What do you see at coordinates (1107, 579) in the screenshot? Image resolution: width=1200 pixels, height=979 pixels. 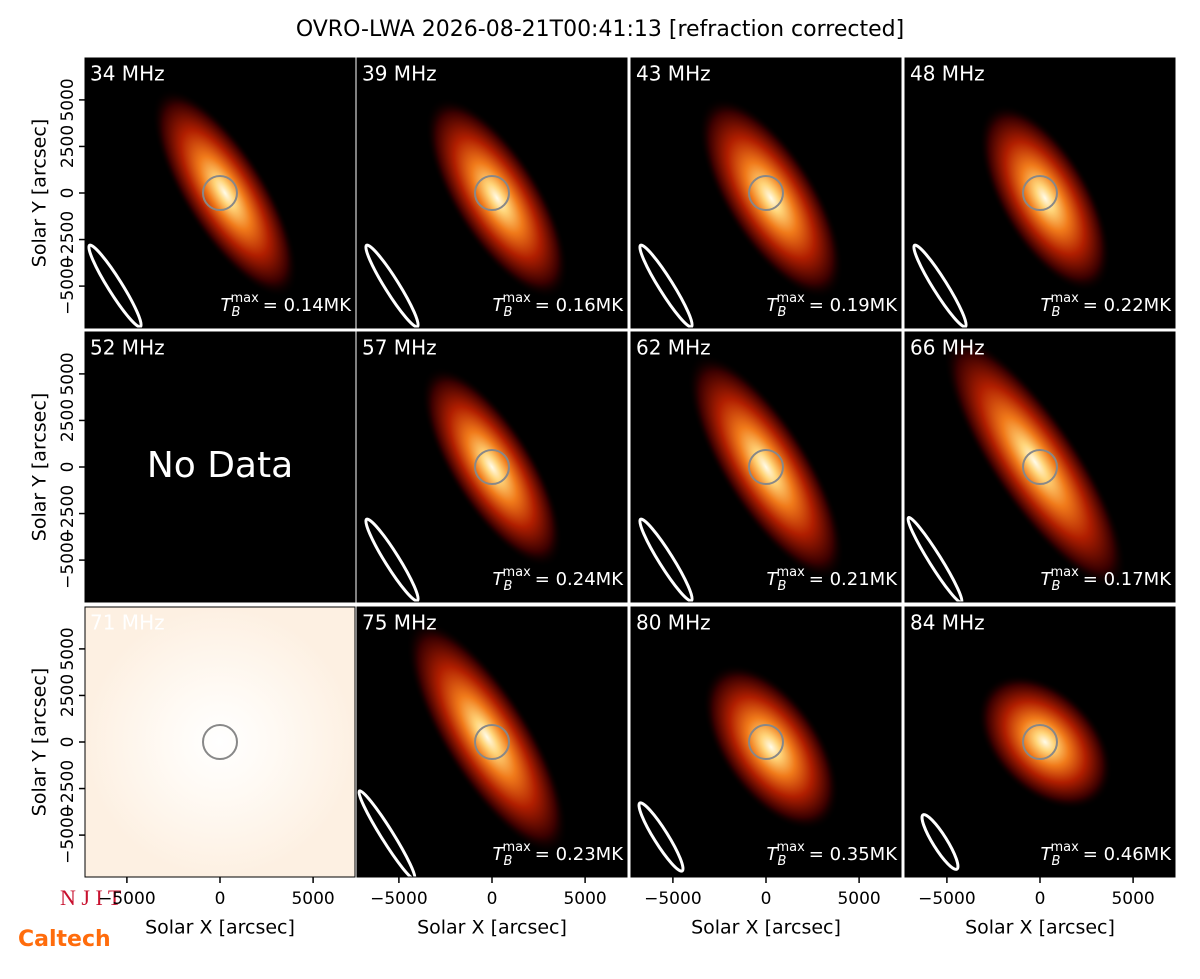 I see `tmax-label: TBmax = 0.17MK` at bounding box center [1107, 579].